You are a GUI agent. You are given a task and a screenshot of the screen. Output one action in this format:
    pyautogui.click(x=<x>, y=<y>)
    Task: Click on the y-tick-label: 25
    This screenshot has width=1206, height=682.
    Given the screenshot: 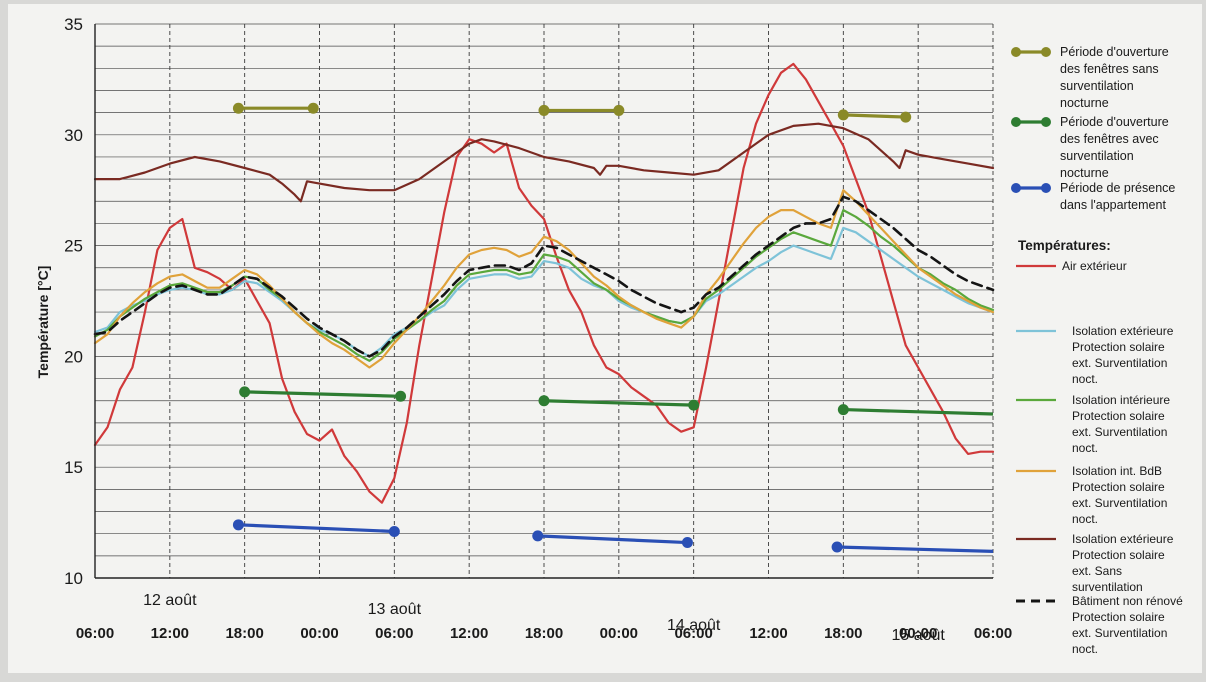 What is the action you would take?
    pyautogui.click(x=73, y=246)
    